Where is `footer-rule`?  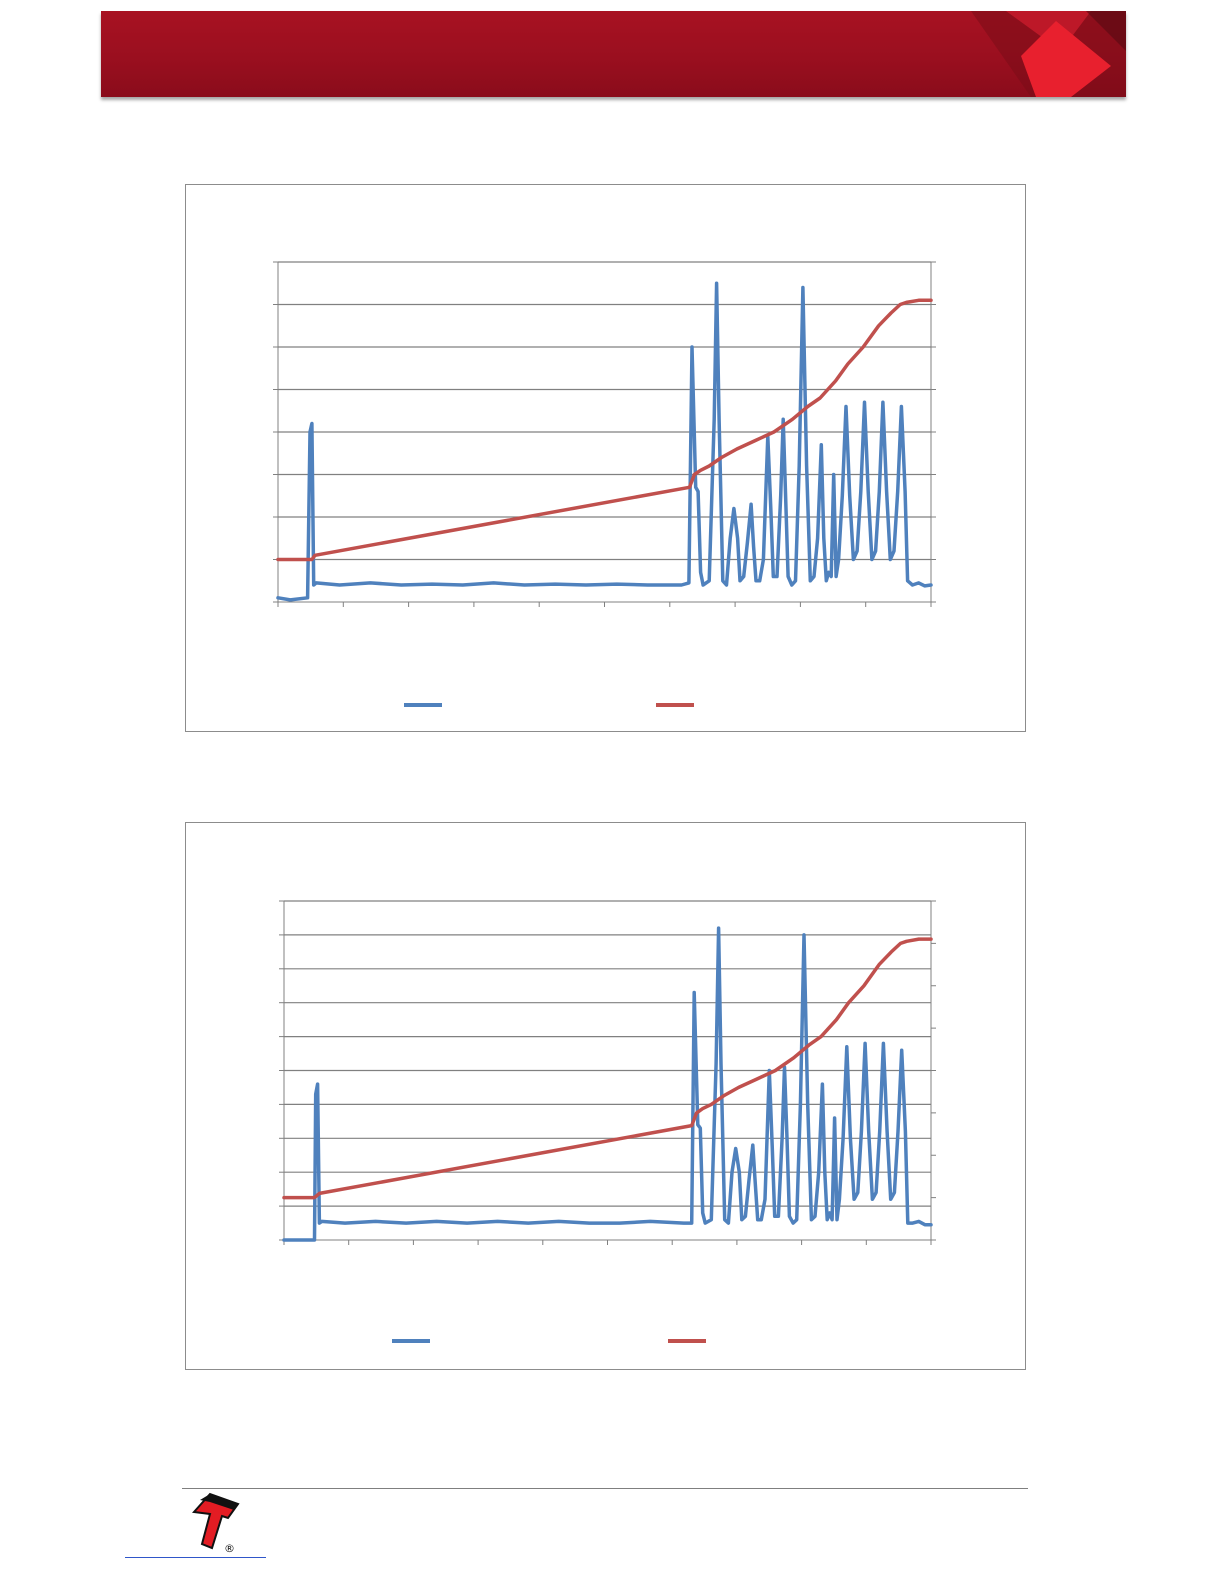 footer-rule is located at coordinates (605, 1488).